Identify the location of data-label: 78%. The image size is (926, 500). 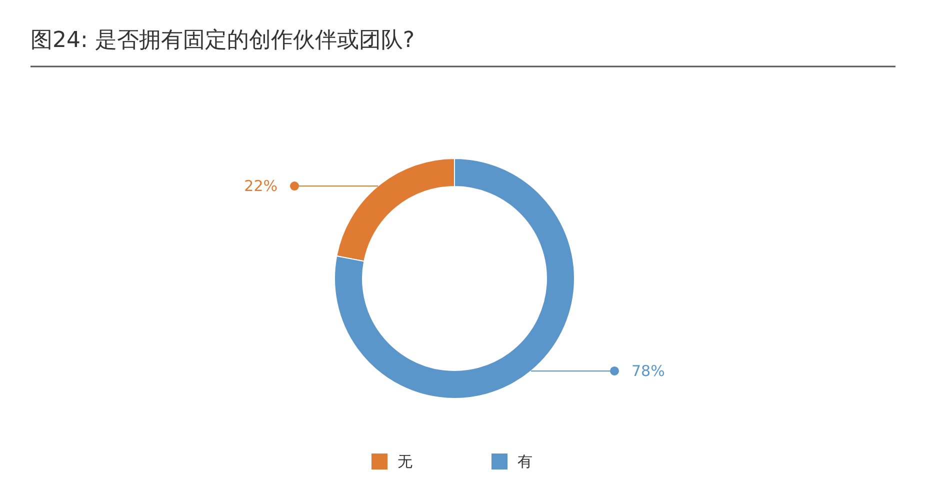
(648, 371).